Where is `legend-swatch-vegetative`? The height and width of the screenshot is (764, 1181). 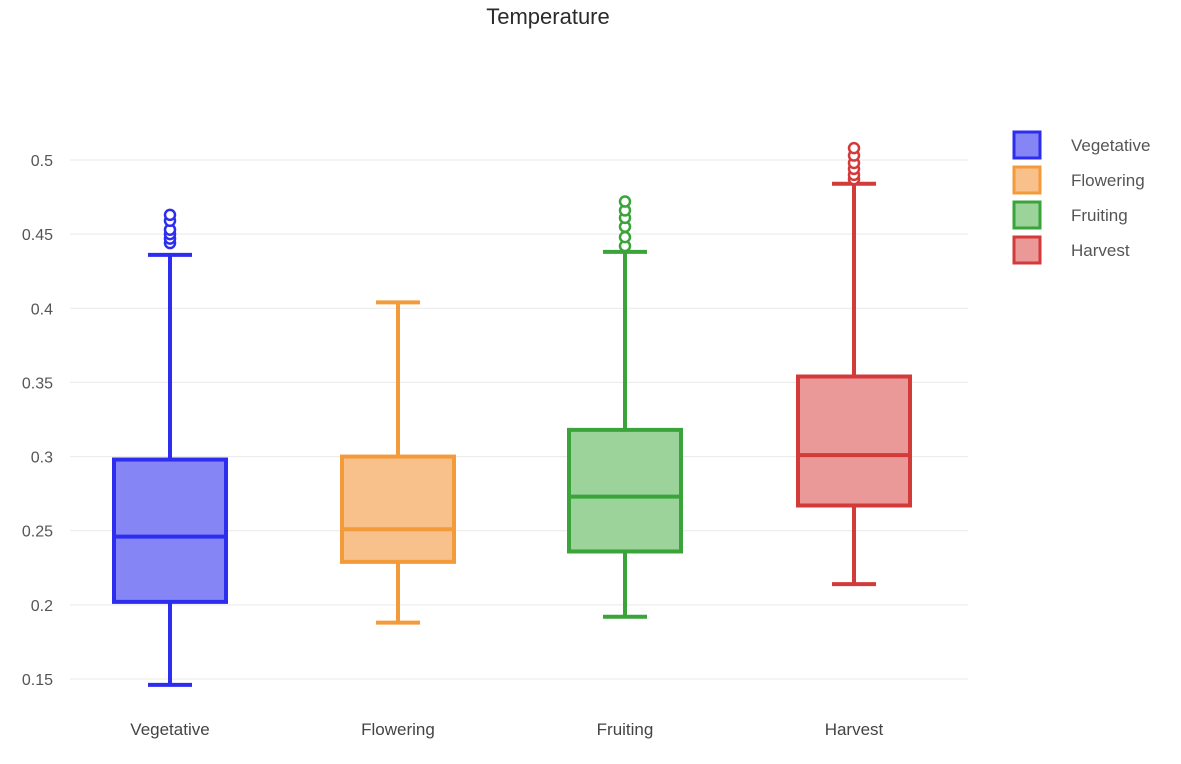 legend-swatch-vegetative is located at coordinates (1027, 145).